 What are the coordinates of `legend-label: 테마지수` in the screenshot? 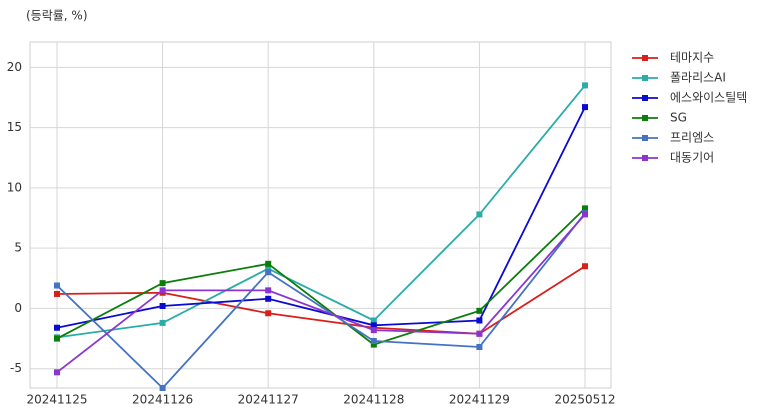 It's located at (692, 58).